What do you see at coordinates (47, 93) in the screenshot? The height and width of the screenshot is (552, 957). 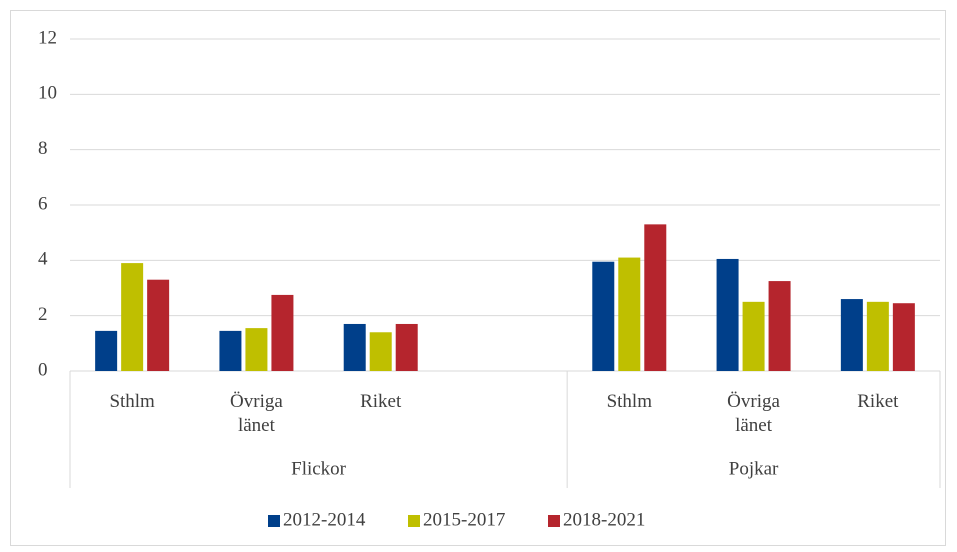 I see `y-tick-label: 10` at bounding box center [47, 93].